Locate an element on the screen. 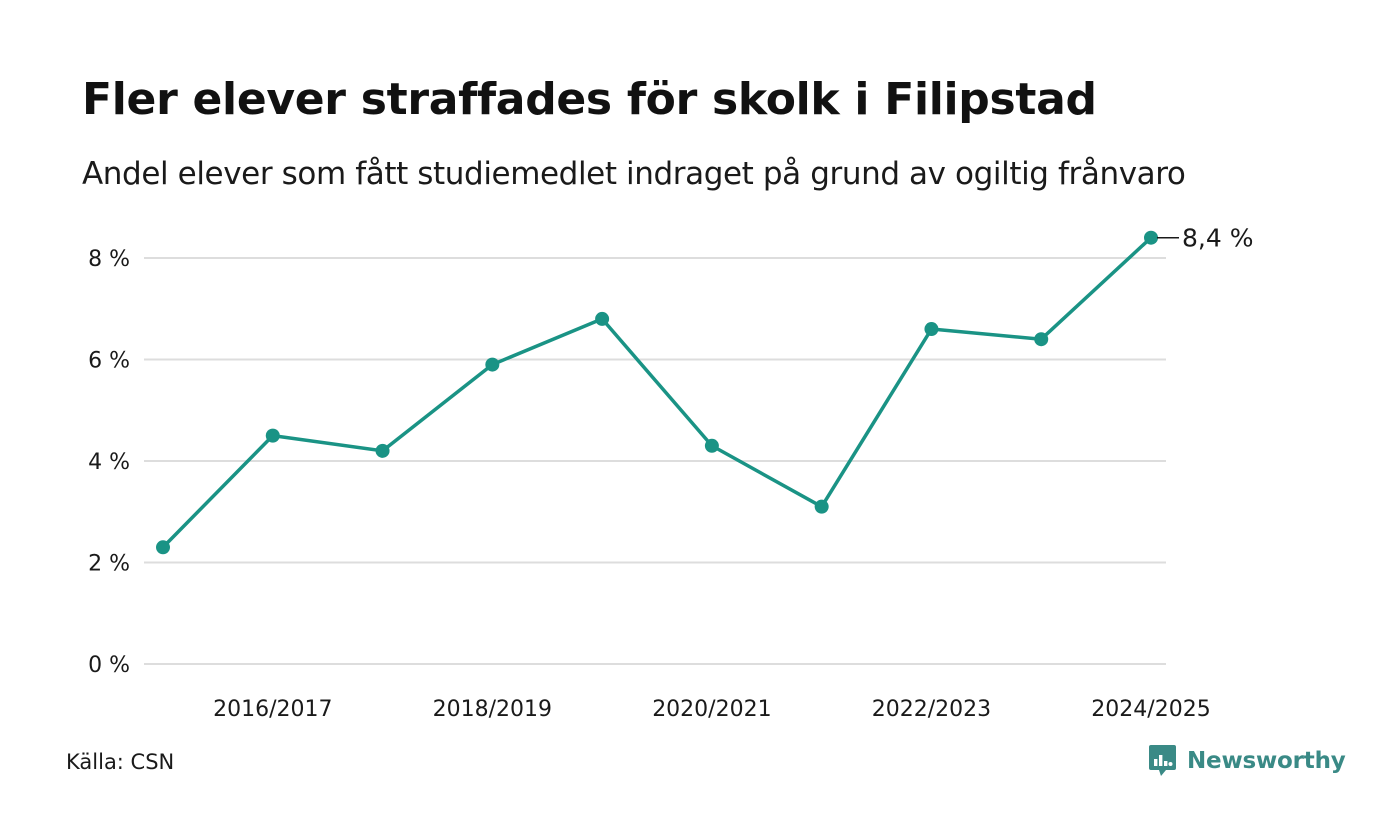 The image size is (1400, 840). y-tick-label: 2 % is located at coordinates (109, 564).